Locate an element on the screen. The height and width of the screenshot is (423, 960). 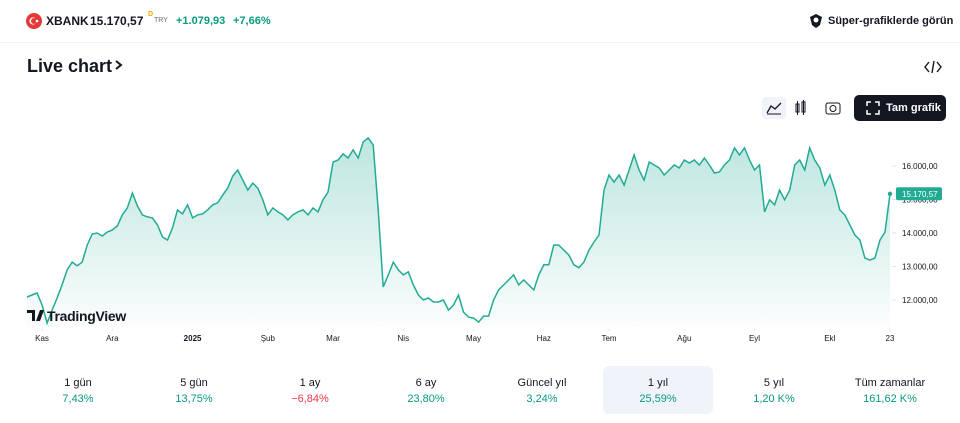
x-tick-label: 2025 is located at coordinates (193, 338).